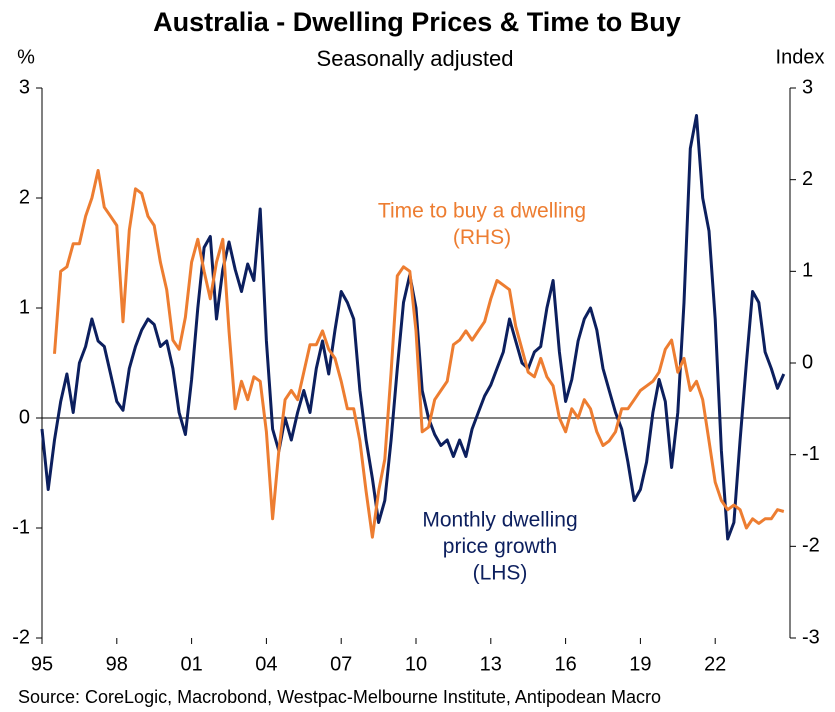 This screenshot has width=835, height=712. I want to click on y-tick-label: -2, so click(21, 637).